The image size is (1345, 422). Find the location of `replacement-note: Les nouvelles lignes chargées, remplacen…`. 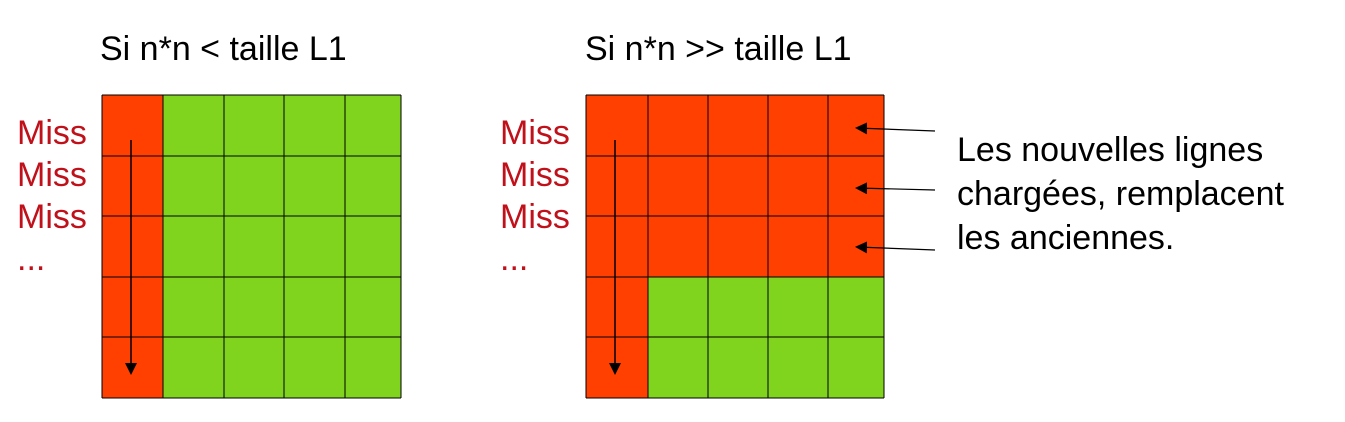

replacement-note: Les nouvelles lignes chargées, remplacen… is located at coordinates (1120, 194).